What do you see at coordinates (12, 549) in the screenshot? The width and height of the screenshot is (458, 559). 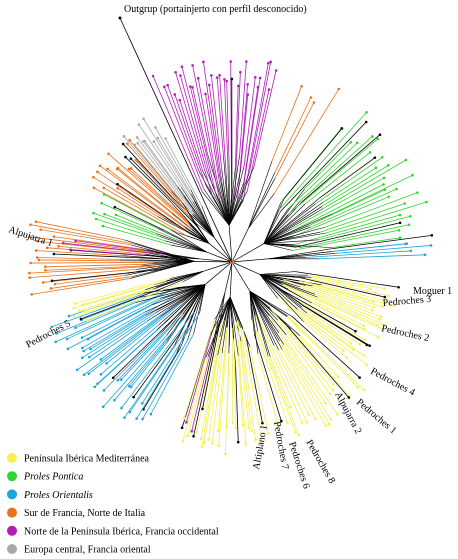 I see `legend-swatch` at bounding box center [12, 549].